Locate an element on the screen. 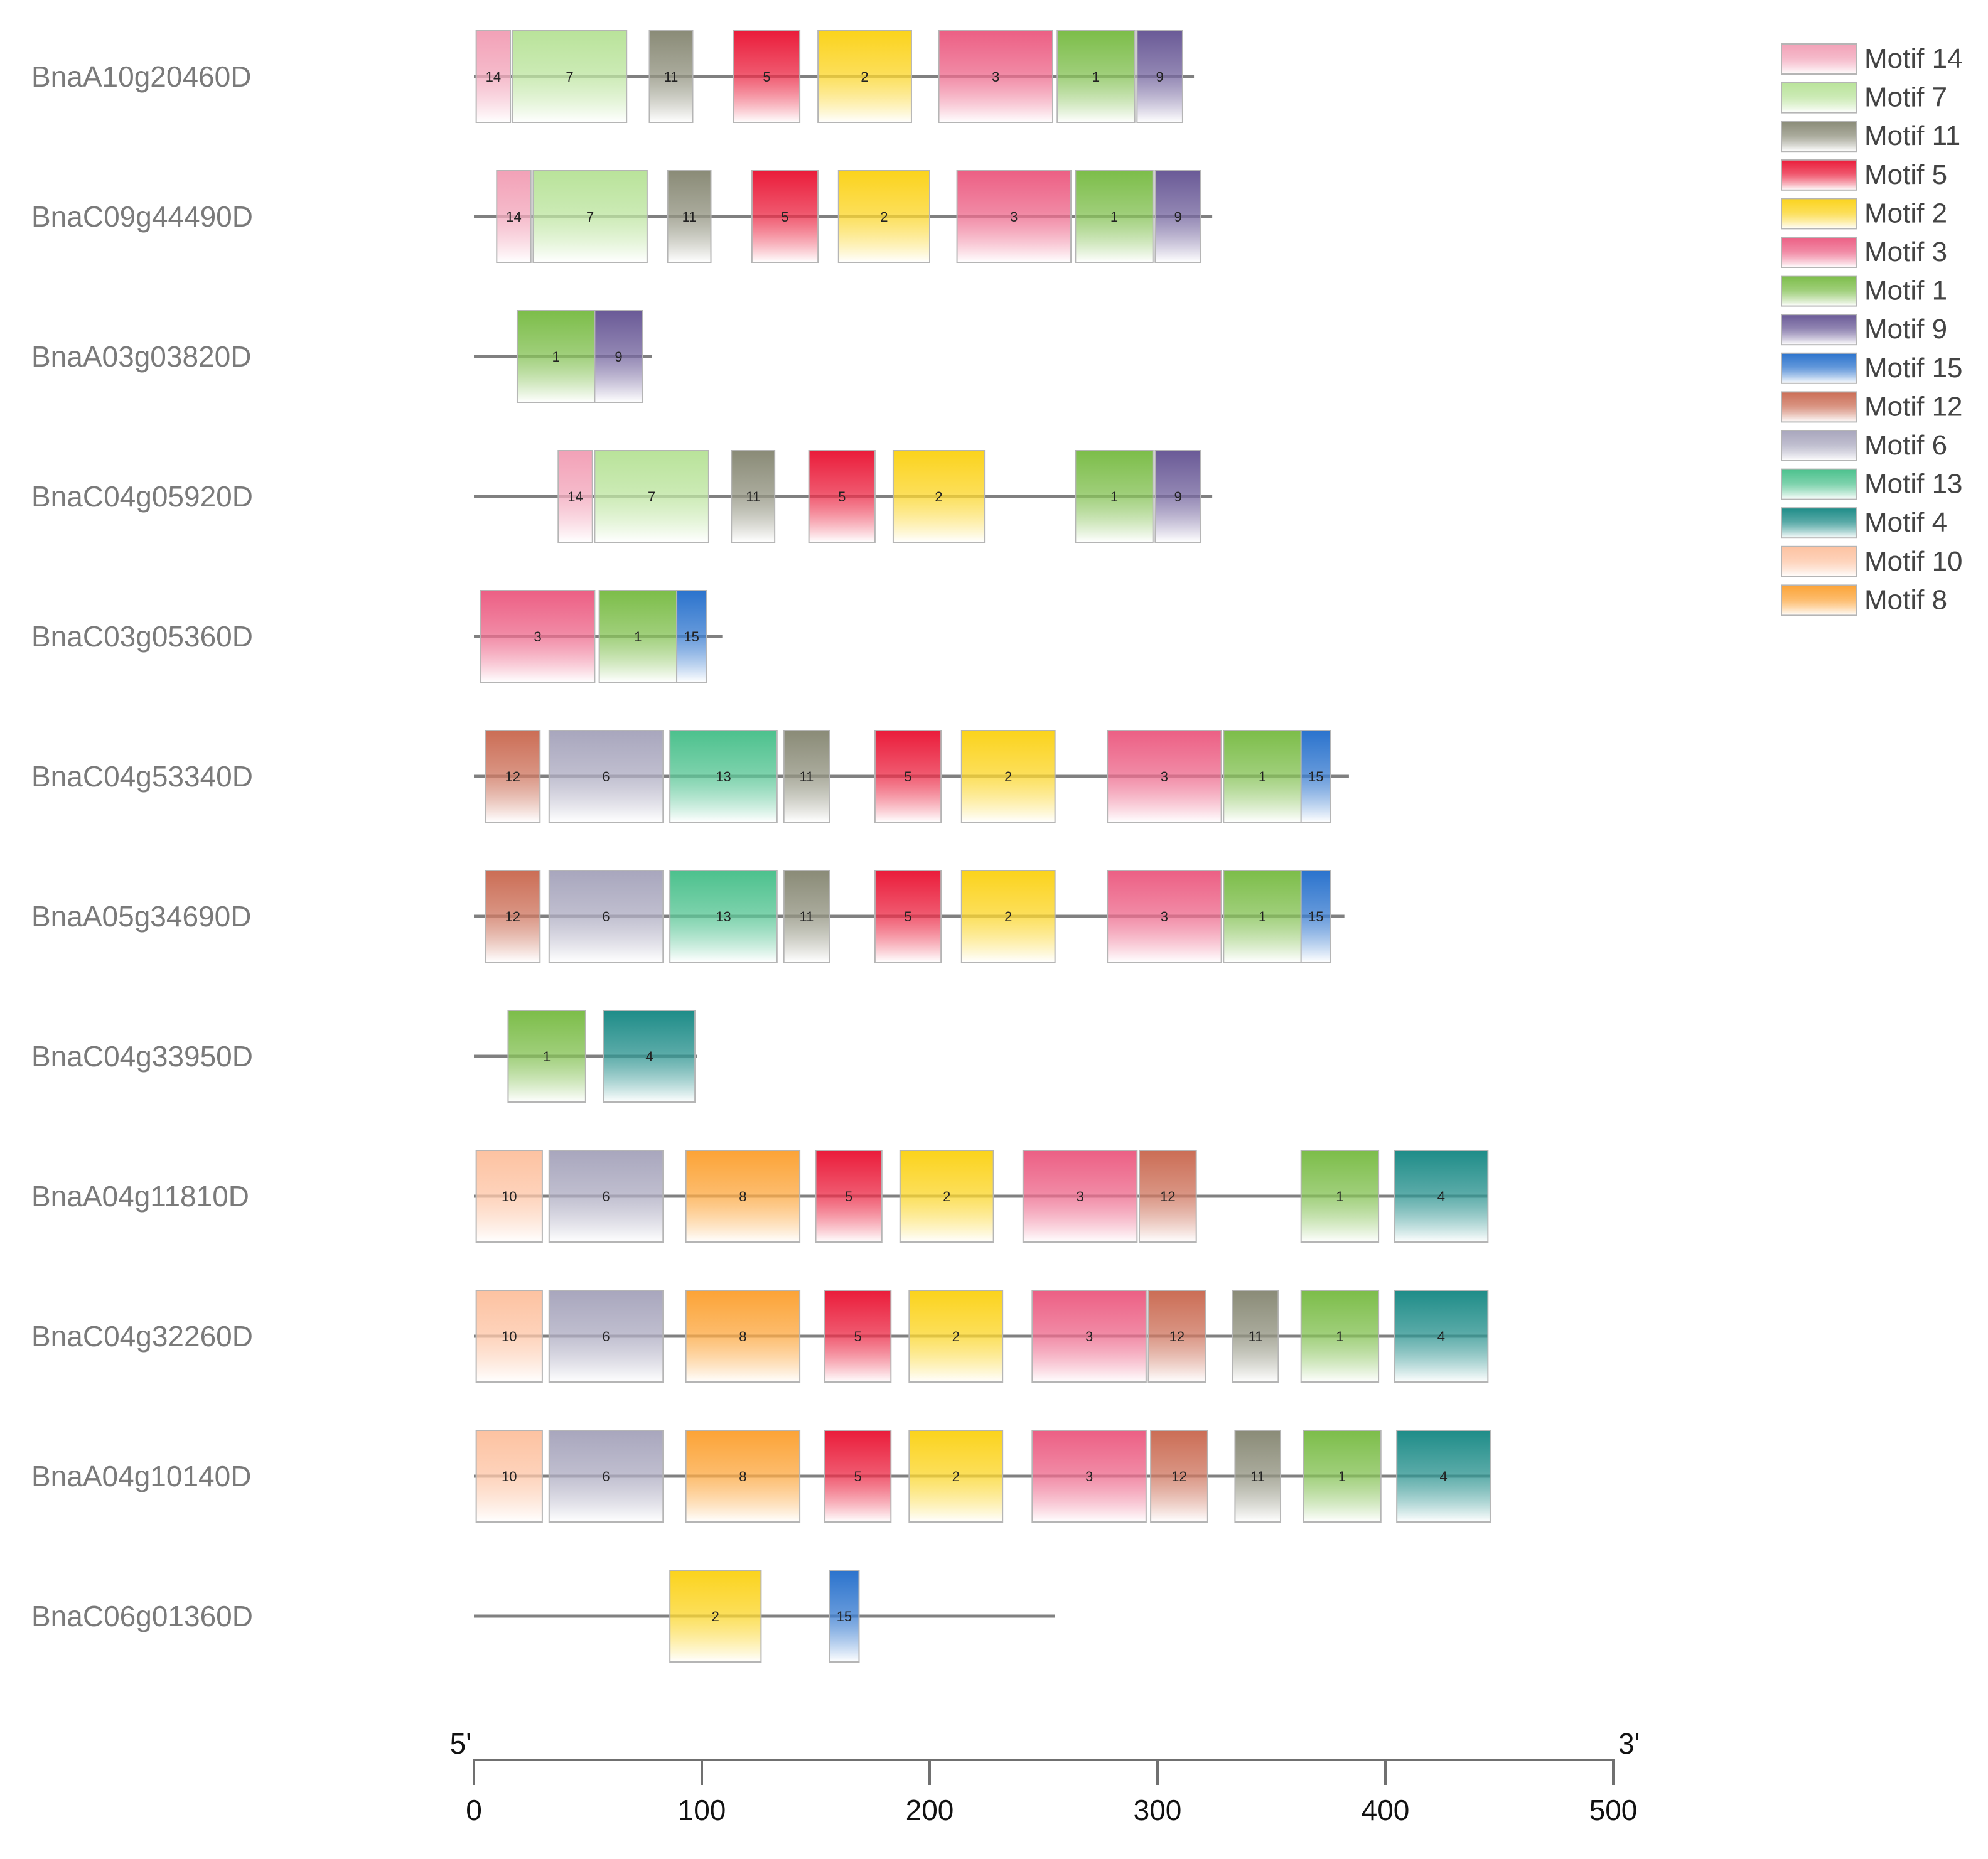 This screenshot has width=1988, height=1859. legend-item: Motif 11 is located at coordinates (1870, 137).